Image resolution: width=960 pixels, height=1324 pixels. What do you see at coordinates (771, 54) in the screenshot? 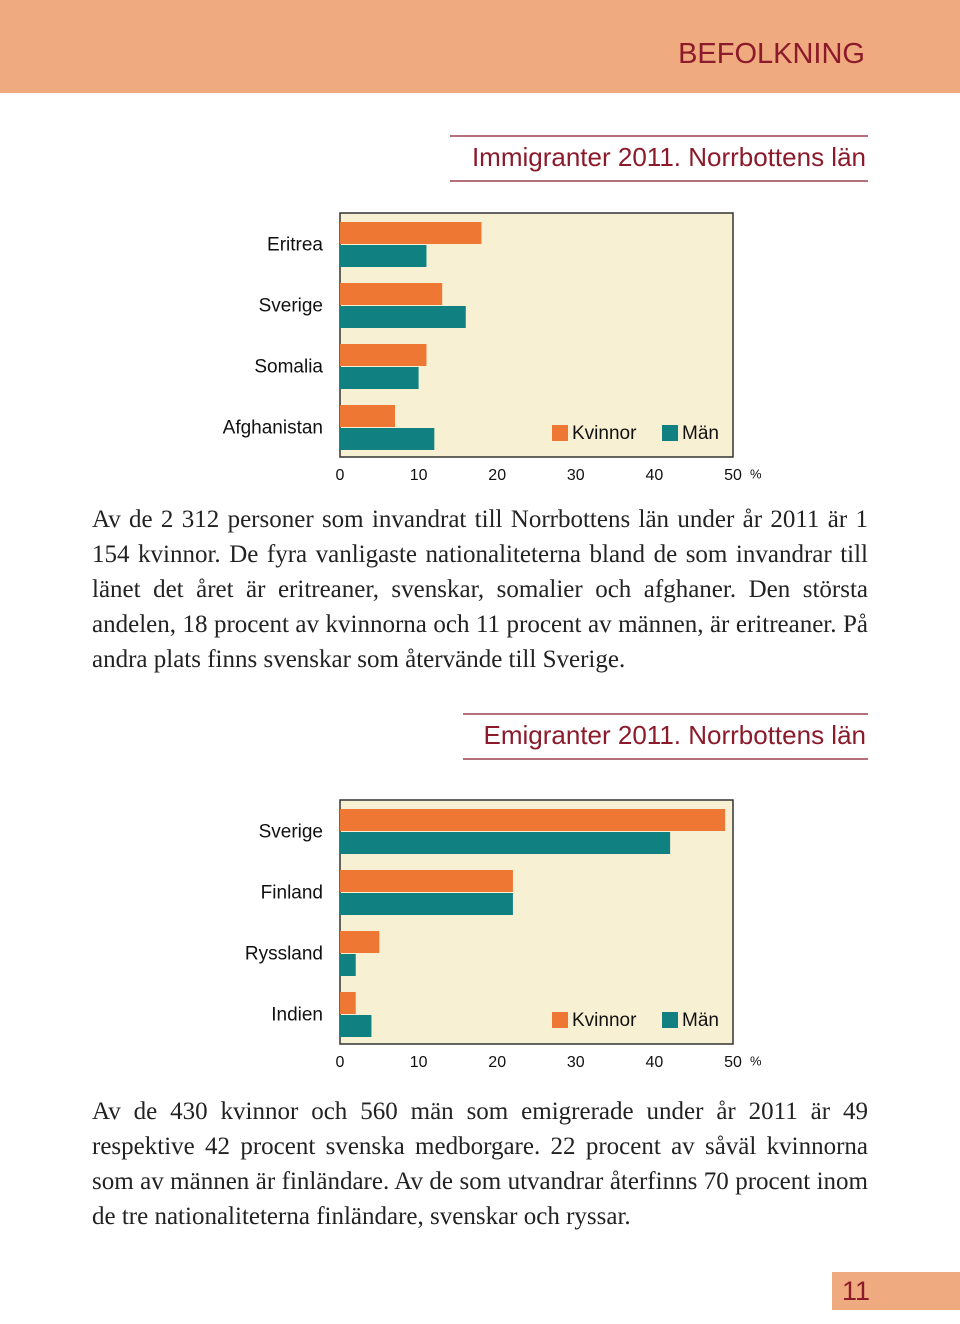
I see `header-title: BEFOLKNING` at bounding box center [771, 54].